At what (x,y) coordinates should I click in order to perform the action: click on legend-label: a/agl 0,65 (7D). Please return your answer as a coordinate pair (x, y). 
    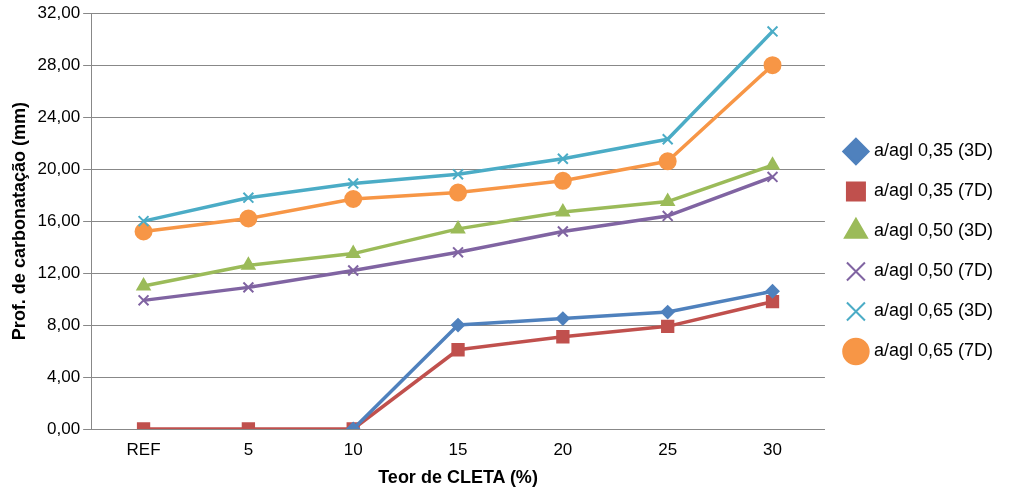
    Looking at the image, I should click on (933, 350).